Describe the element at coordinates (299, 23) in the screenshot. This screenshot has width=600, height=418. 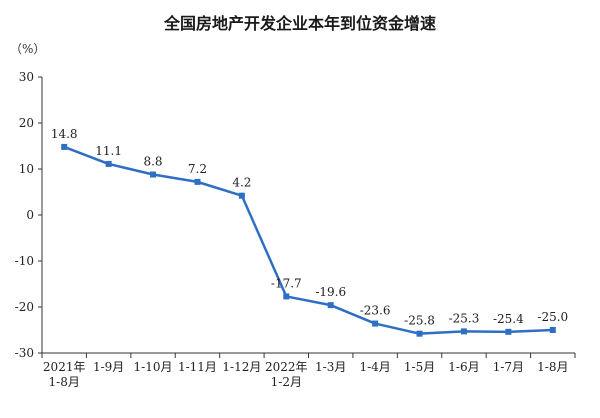
I see `chart-title: 全国房地产开发企业本年到位资金增速` at that location.